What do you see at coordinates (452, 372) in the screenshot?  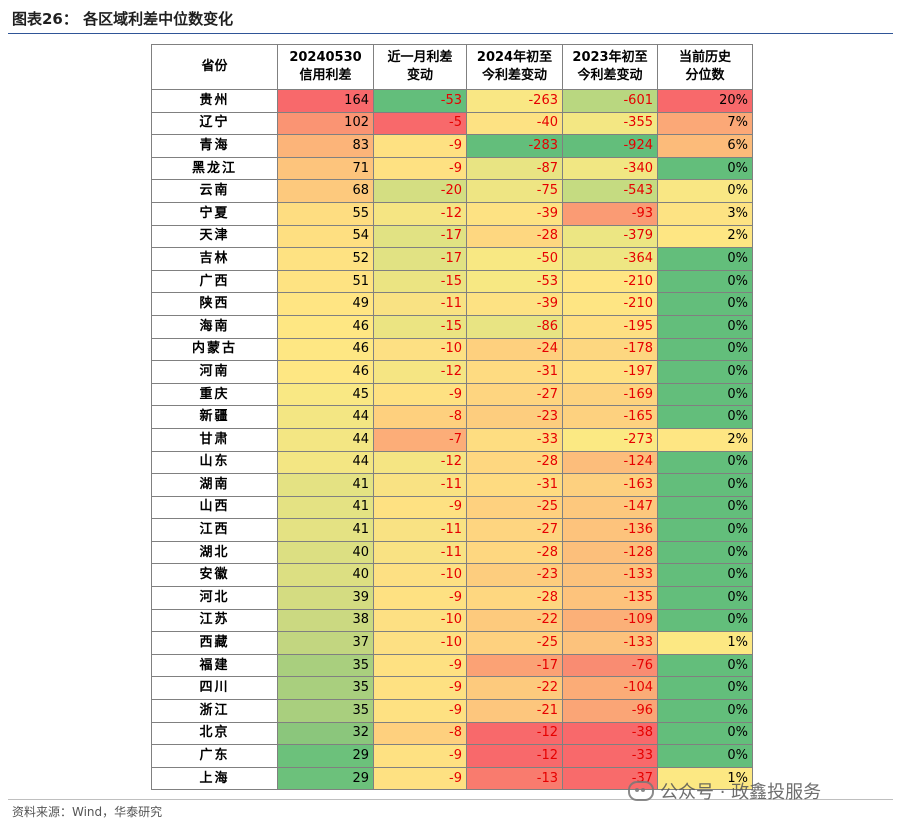 I see `table-row: 河南 46 -12 -31 -197 0%` at bounding box center [452, 372].